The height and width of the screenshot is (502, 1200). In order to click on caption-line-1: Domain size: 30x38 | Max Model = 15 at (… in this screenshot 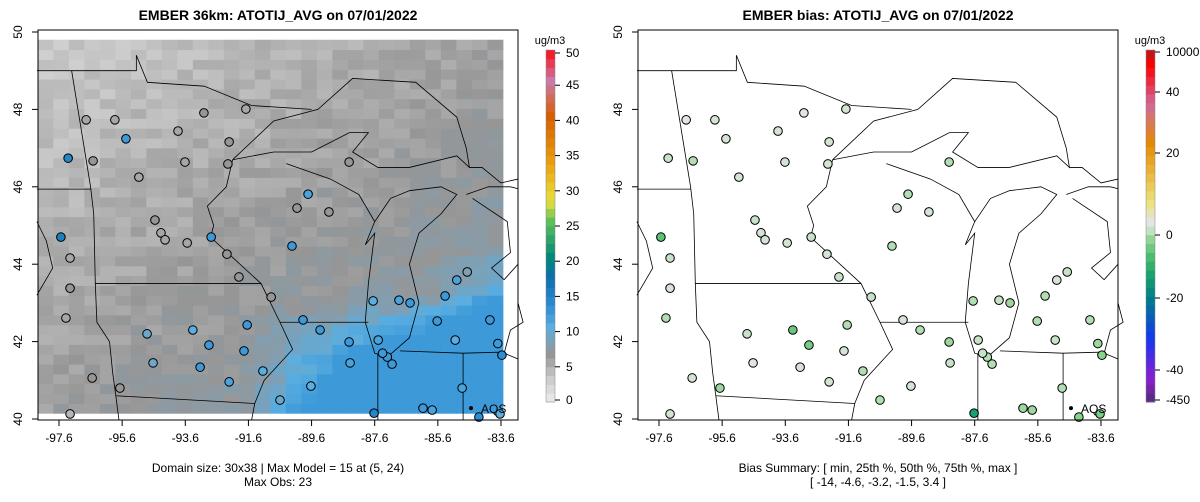, I will do `click(278, 468)`.